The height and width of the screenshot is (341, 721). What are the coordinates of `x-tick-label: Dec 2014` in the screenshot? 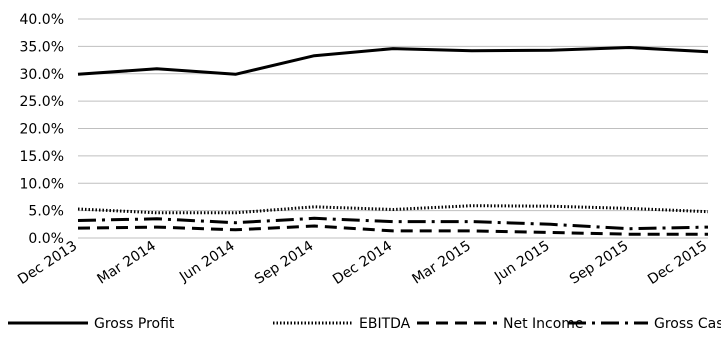 It's located at (362, 263).